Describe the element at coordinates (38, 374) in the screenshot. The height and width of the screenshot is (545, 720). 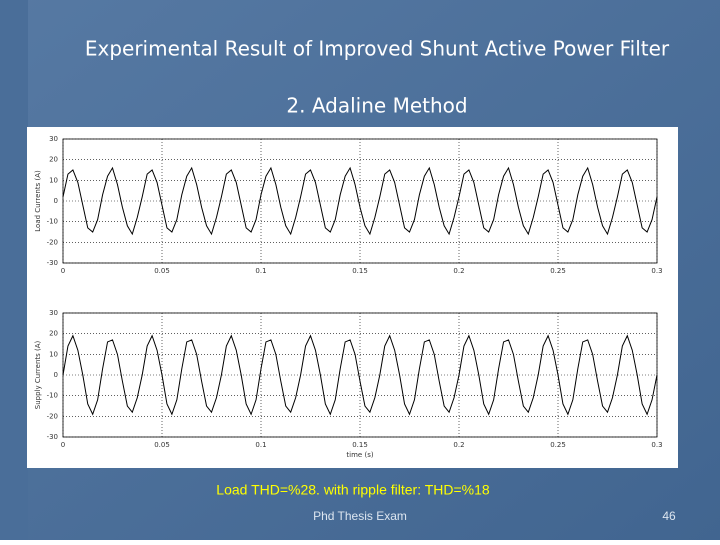
I see `y-axis-label: Supply Currents (A)` at that location.